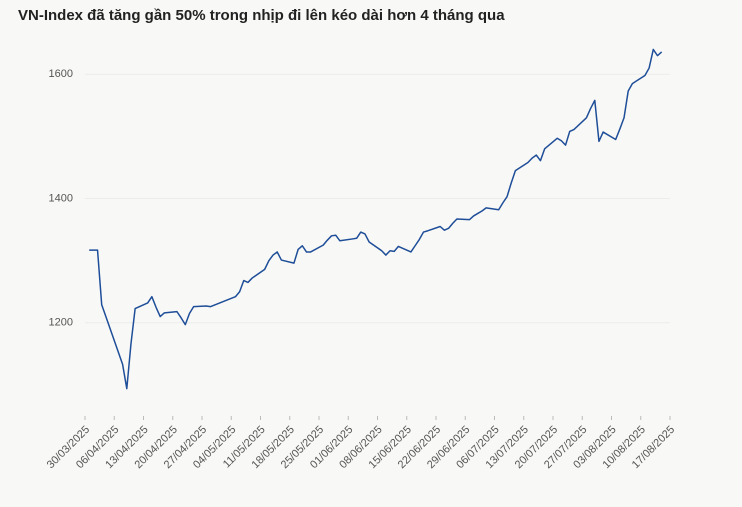 Image resolution: width=742 pixels, height=507 pixels. I want to click on y-tick-label: 1600, so click(61, 74).